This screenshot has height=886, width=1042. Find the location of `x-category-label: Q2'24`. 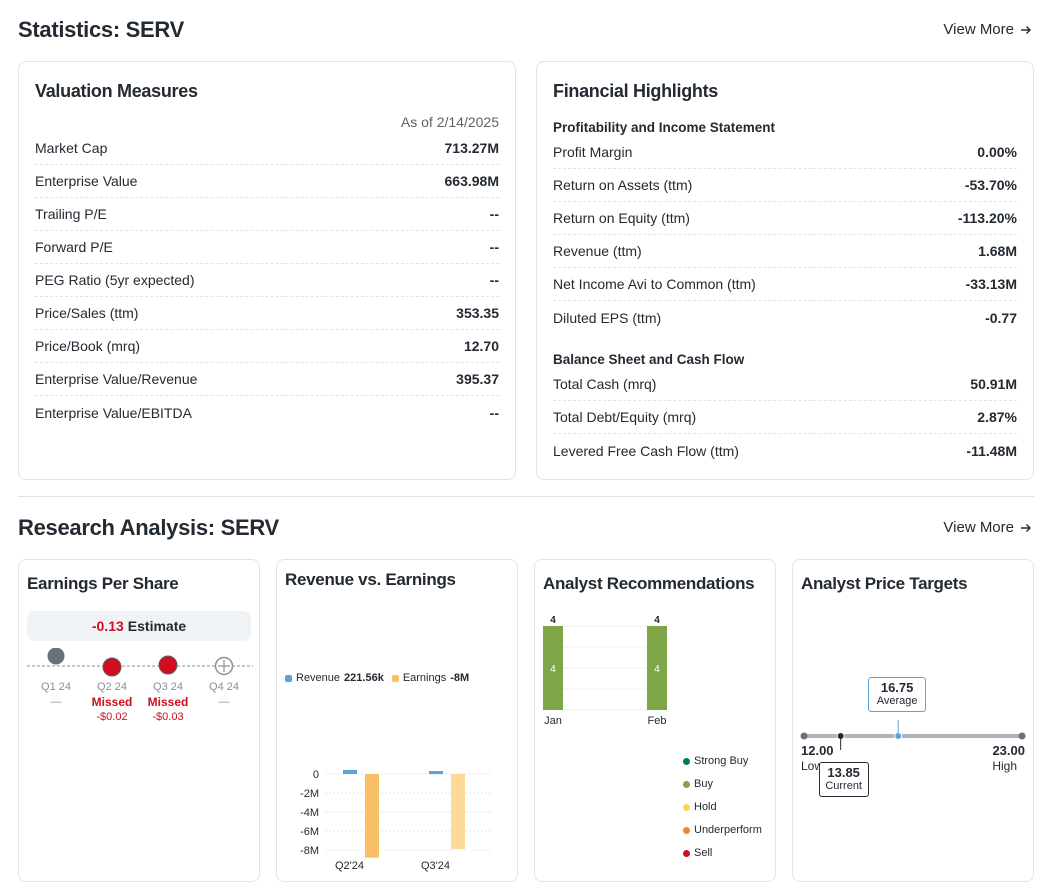

x-category-label: Q2'24 is located at coordinates (349, 866).